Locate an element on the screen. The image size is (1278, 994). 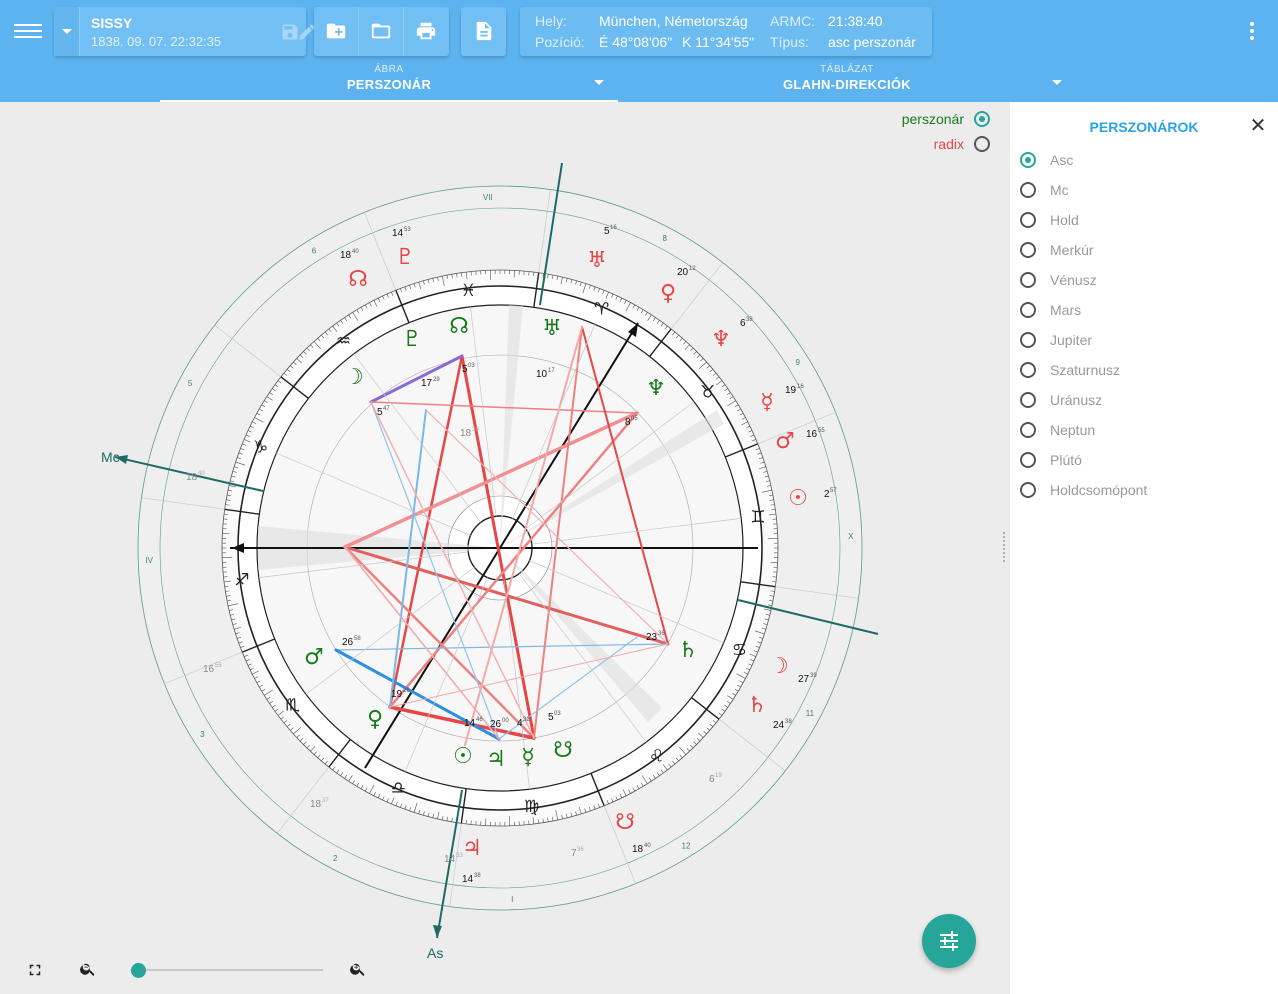
person-dropdown-button is located at coordinates (67, 31).